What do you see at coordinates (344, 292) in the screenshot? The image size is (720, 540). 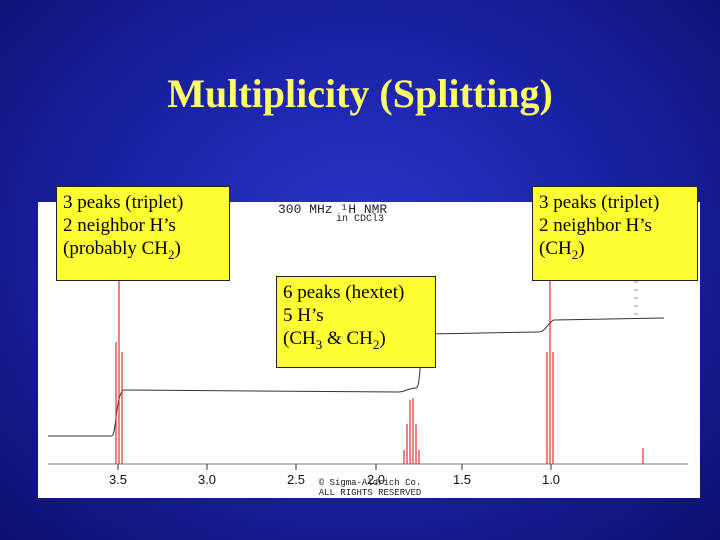 I see `callout-line: 6 peaks (hextet)` at bounding box center [344, 292].